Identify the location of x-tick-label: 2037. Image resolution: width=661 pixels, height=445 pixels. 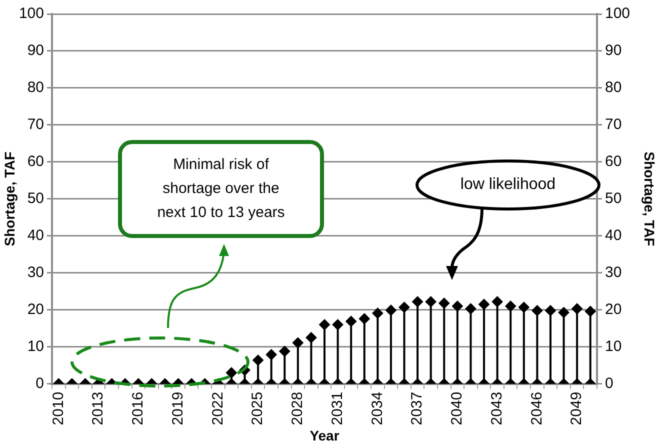
(417, 409).